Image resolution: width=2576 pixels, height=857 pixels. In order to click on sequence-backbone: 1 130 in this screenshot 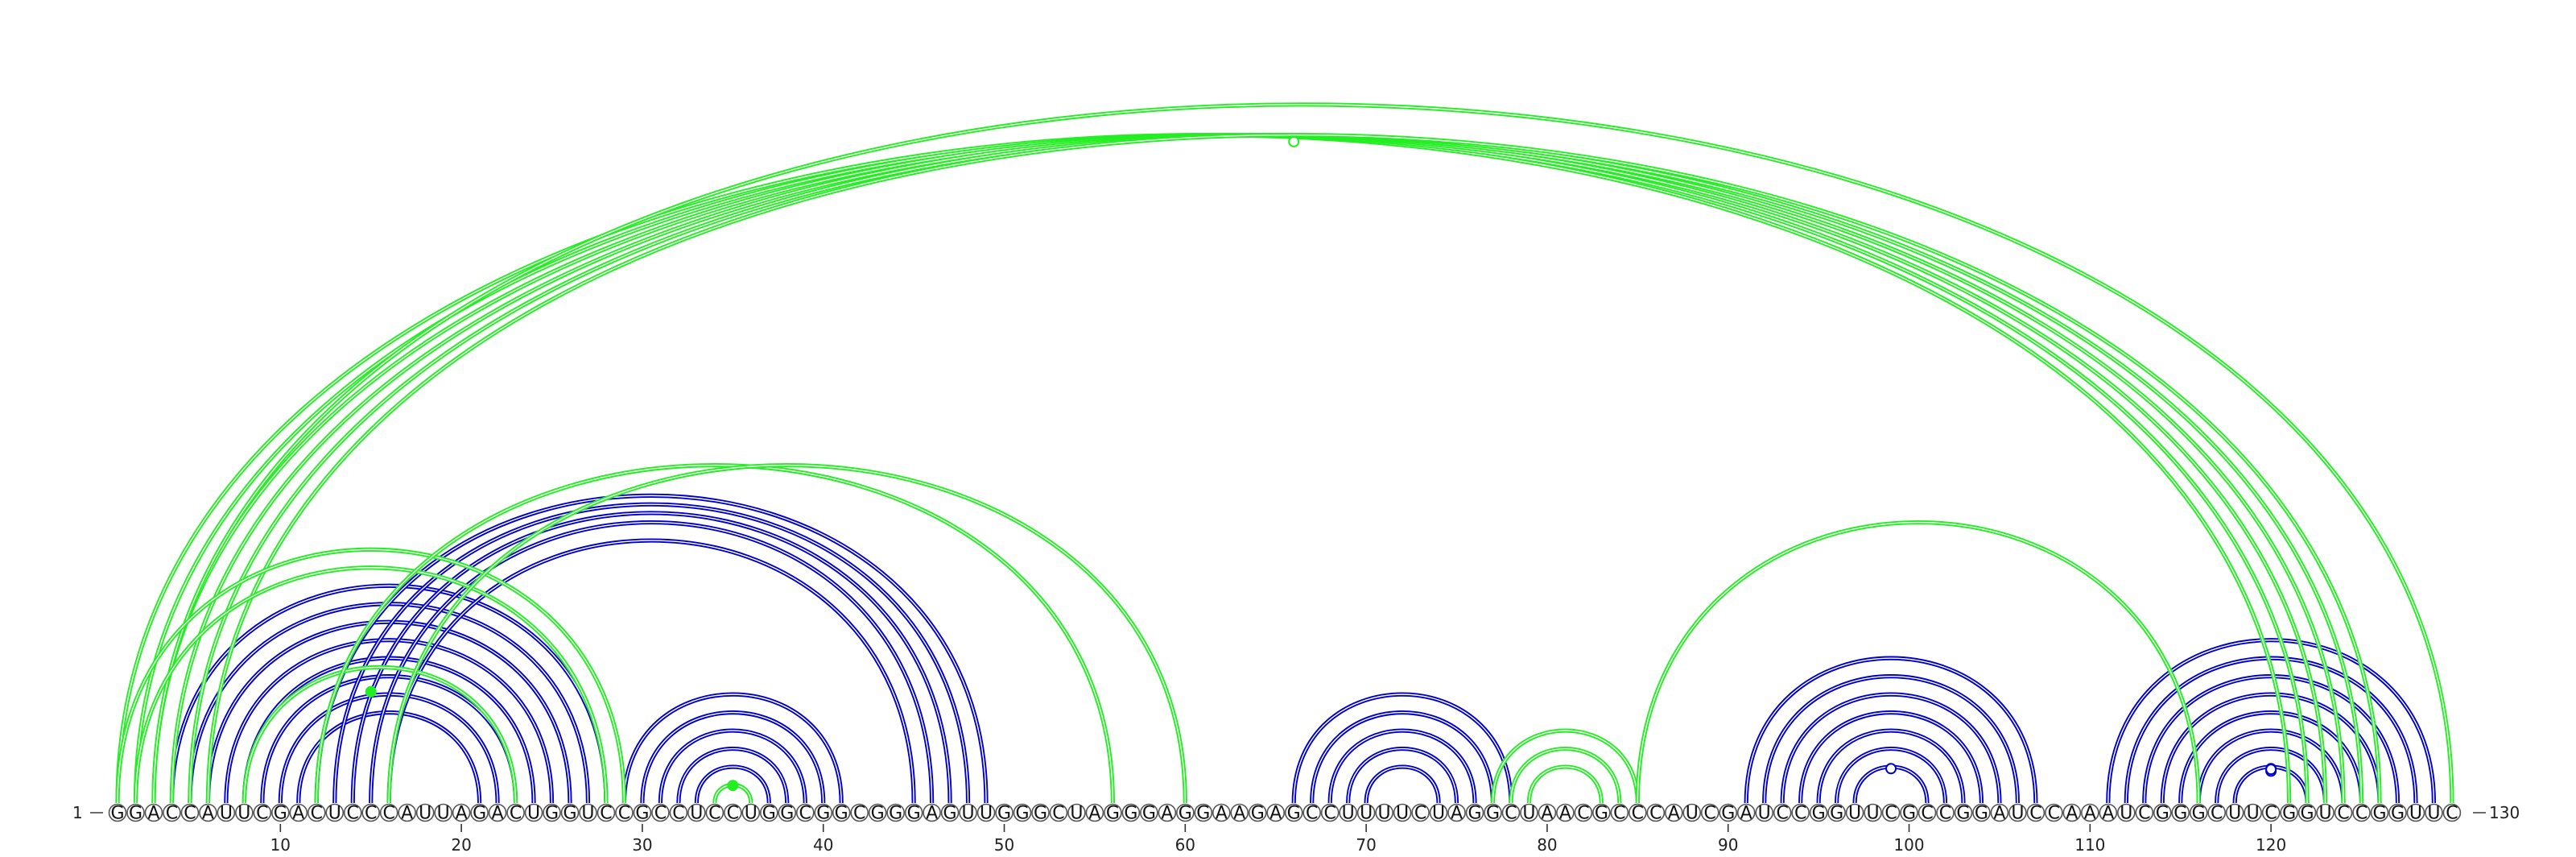, I will do `click(1296, 812)`.